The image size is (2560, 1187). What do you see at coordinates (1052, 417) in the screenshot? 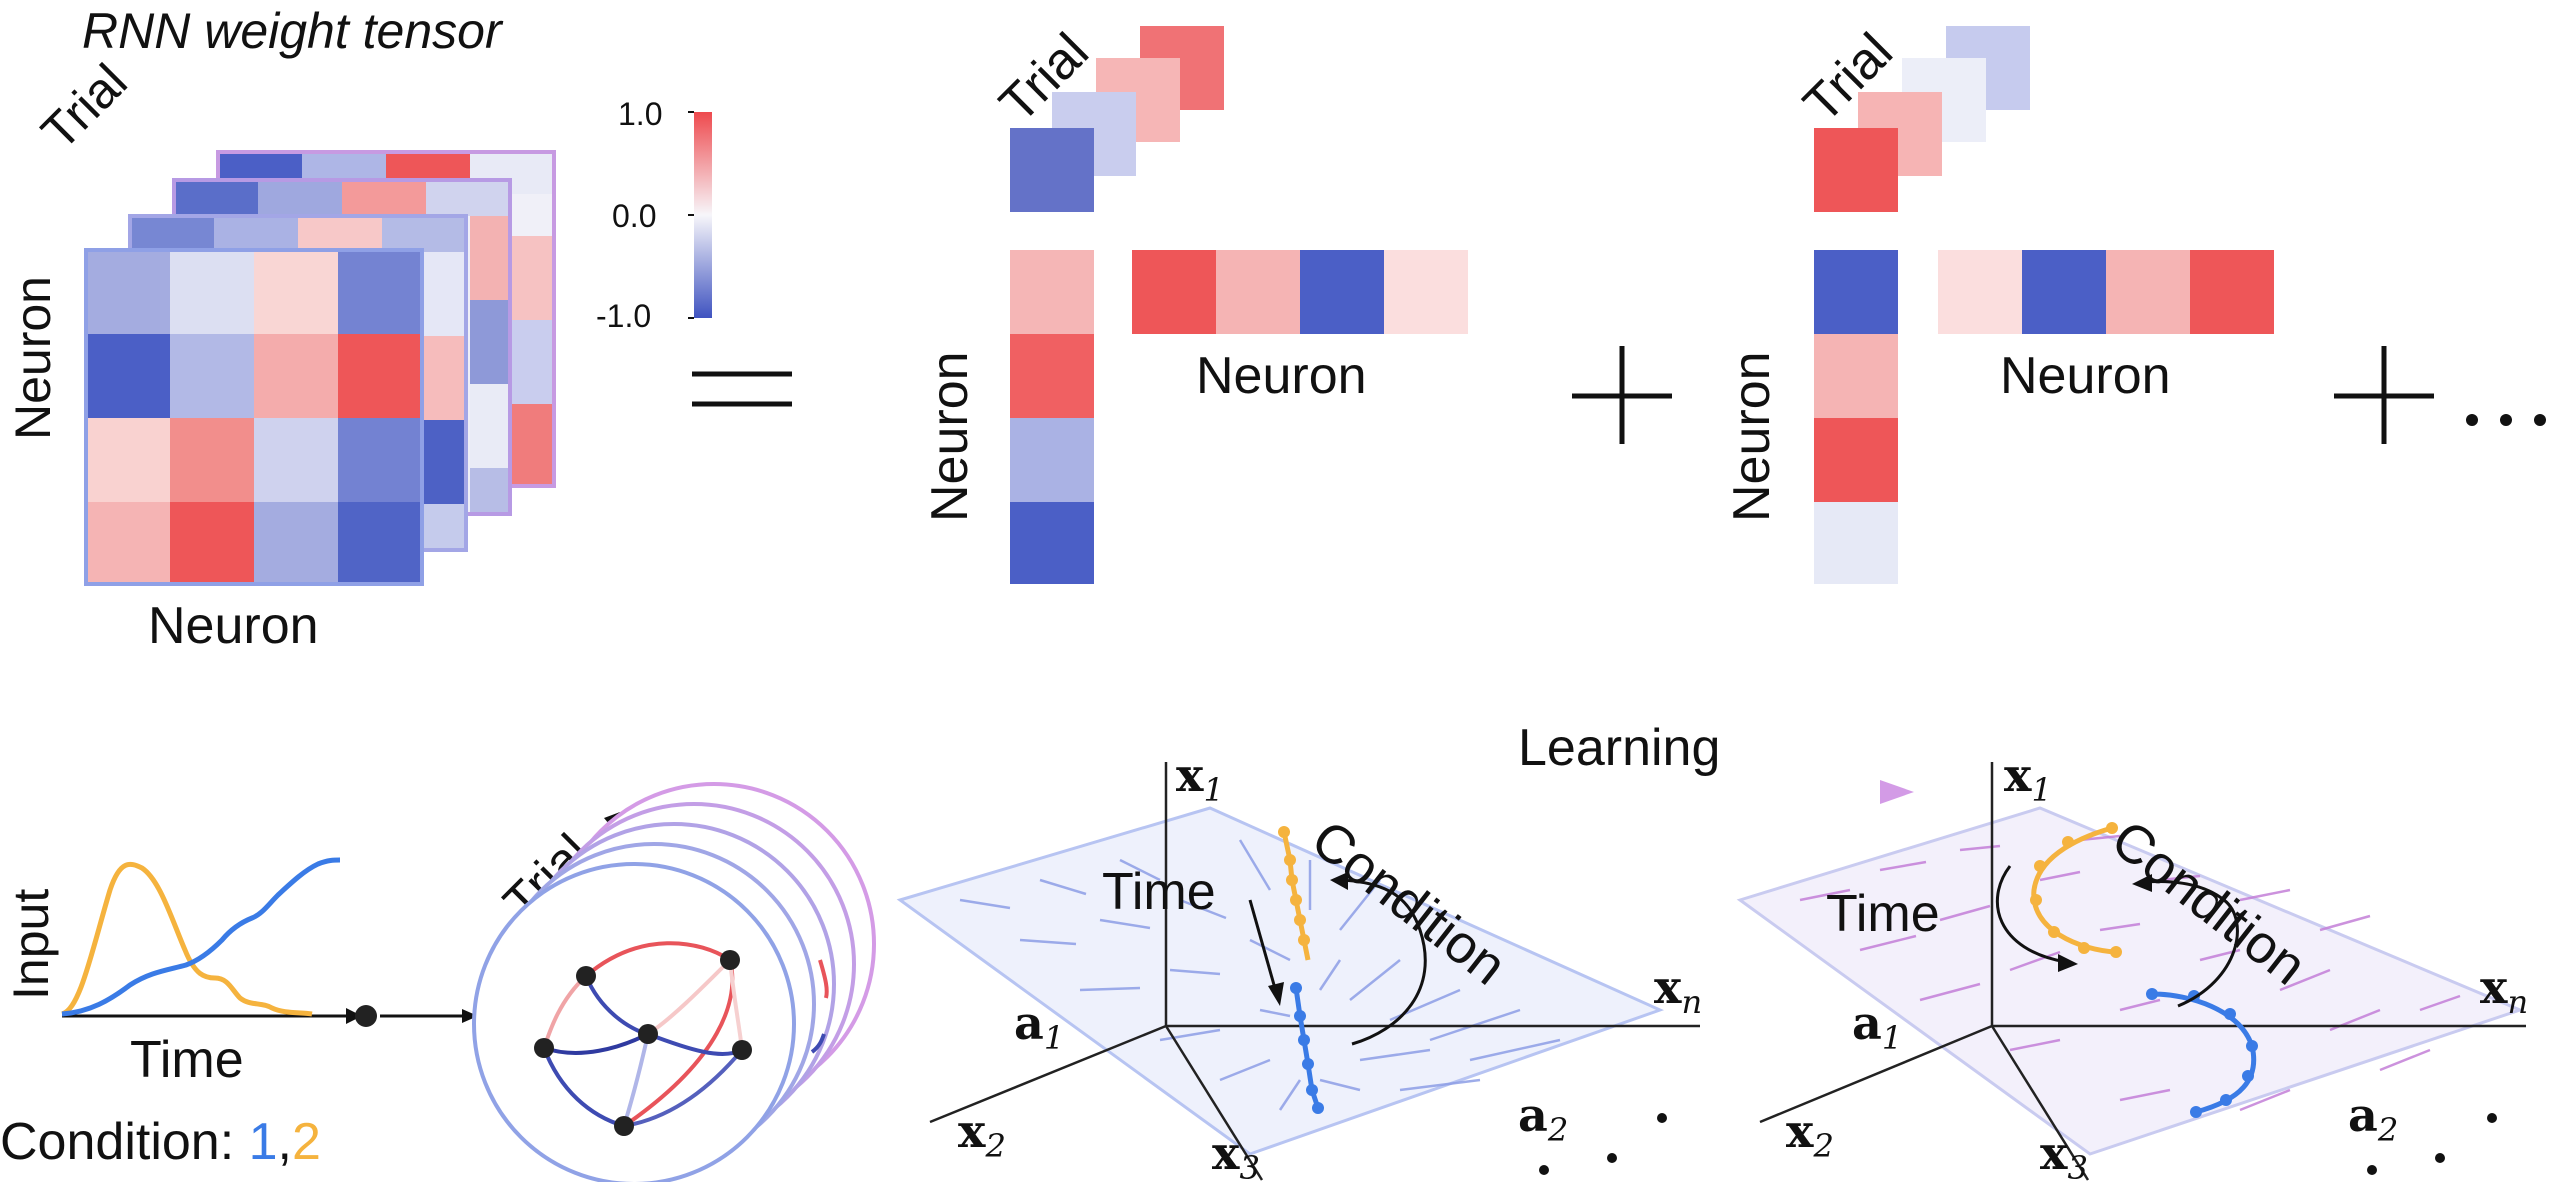
I see `component1-neuron-factor-vertical` at bounding box center [1052, 417].